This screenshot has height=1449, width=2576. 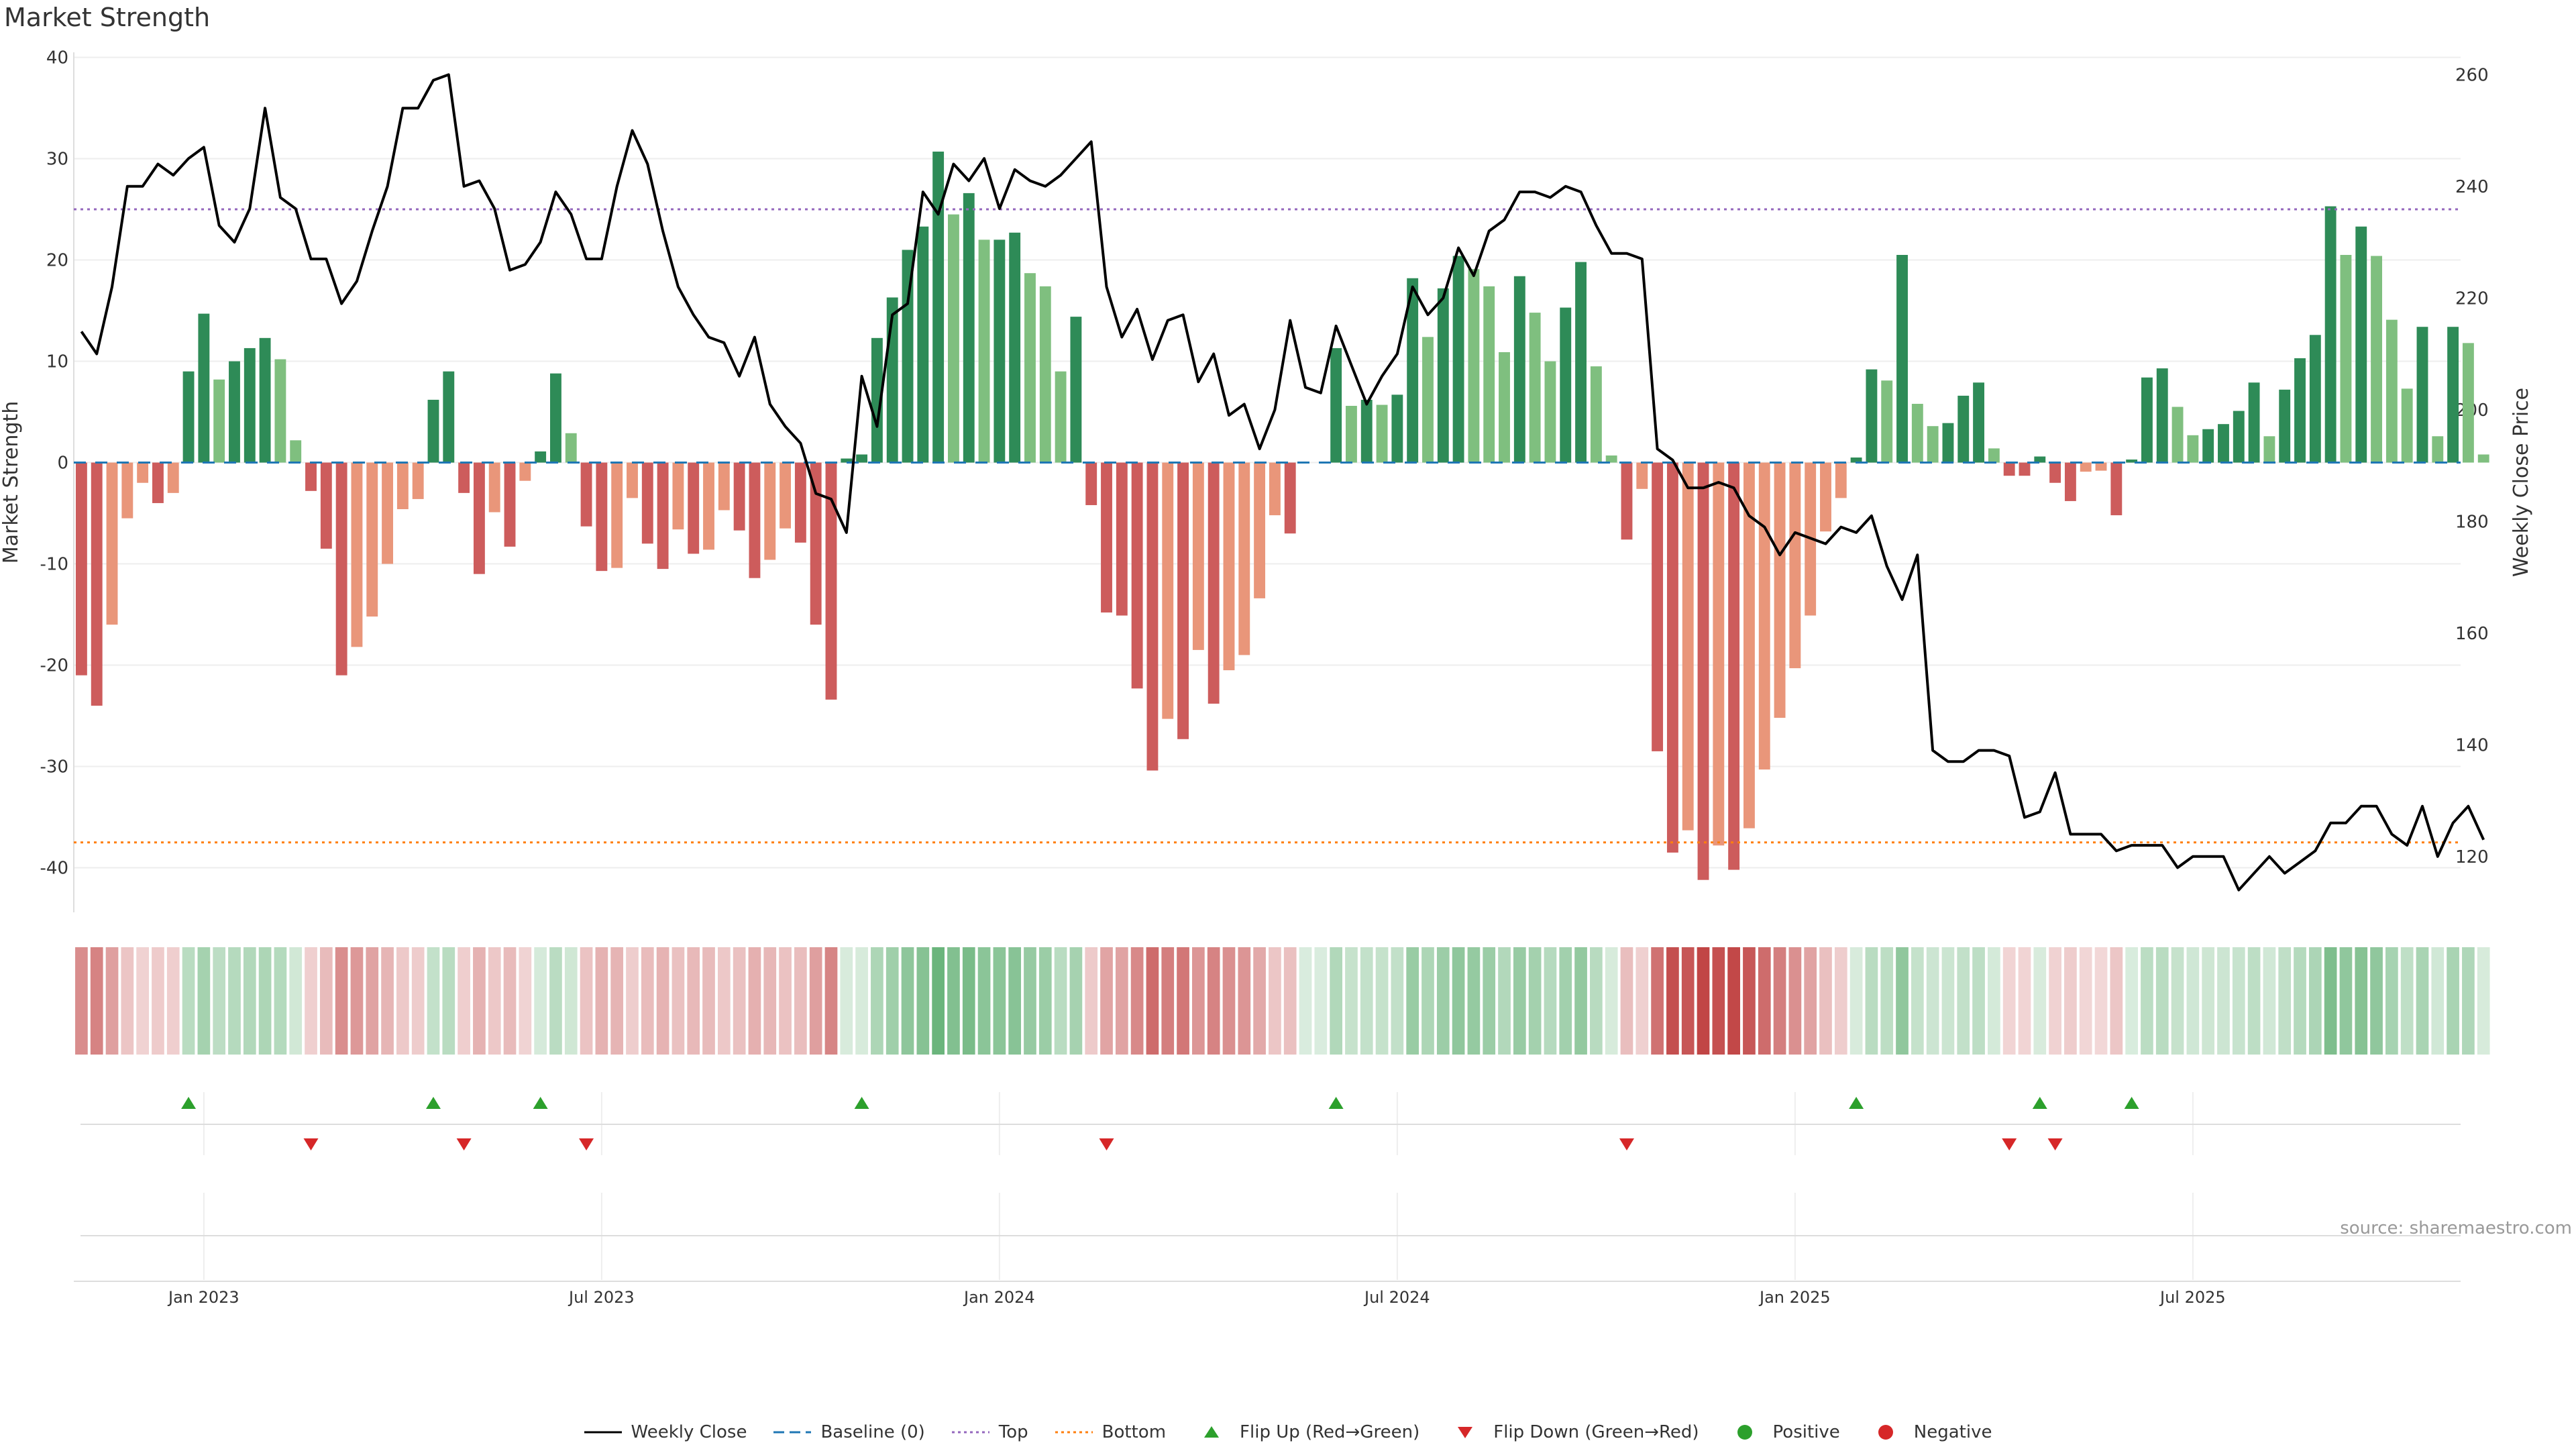 What do you see at coordinates (2472, 187) in the screenshot?
I see `y-tick-label-right: 240` at bounding box center [2472, 187].